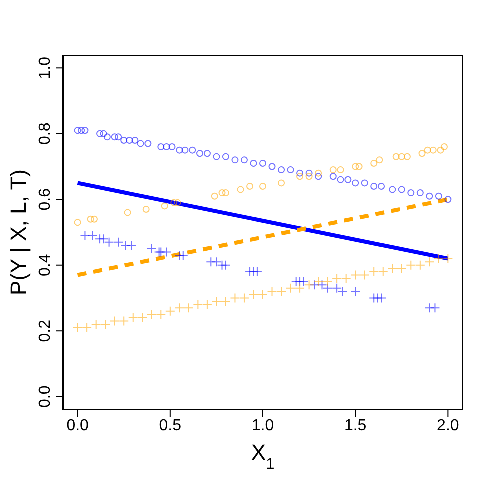 This screenshot has height=480, width=480. Describe the element at coordinates (170, 425) in the screenshot. I see `x-tick-label: 0.5` at that location.